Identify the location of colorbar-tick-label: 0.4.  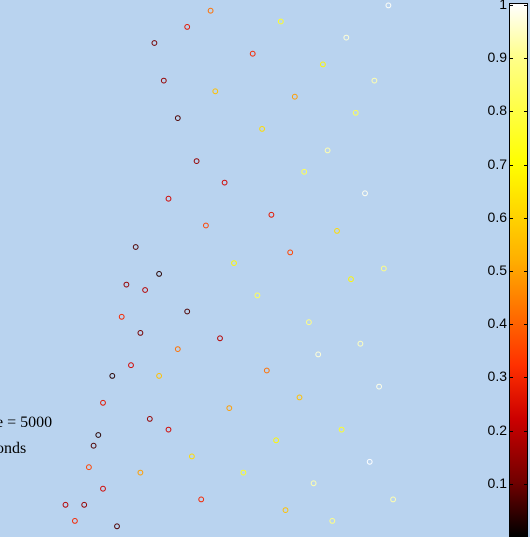
(497, 323).